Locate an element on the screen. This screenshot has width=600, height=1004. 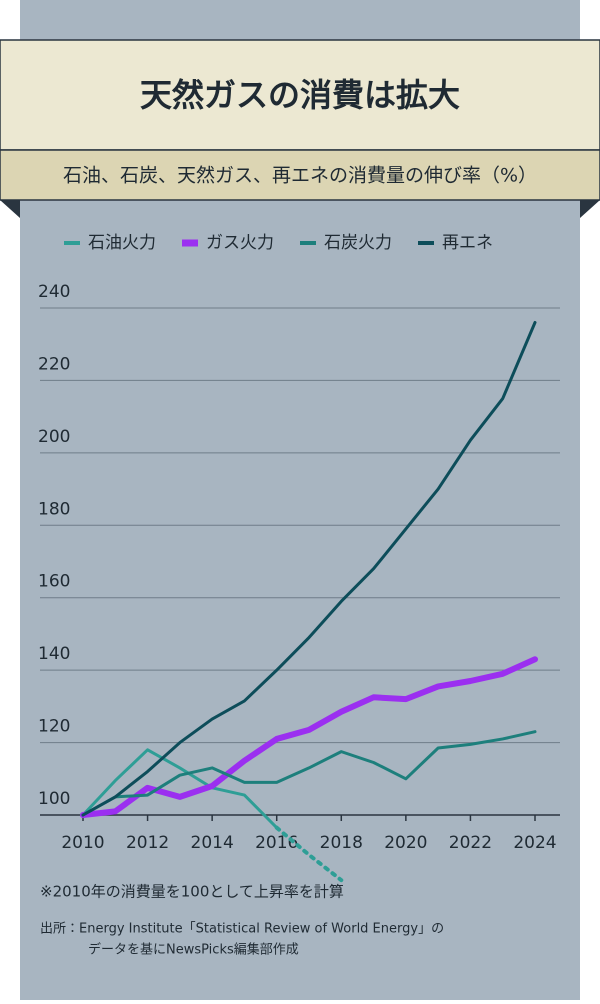
note: ※2010年の消費量を100として上昇率を計算 is located at coordinates (192, 892).